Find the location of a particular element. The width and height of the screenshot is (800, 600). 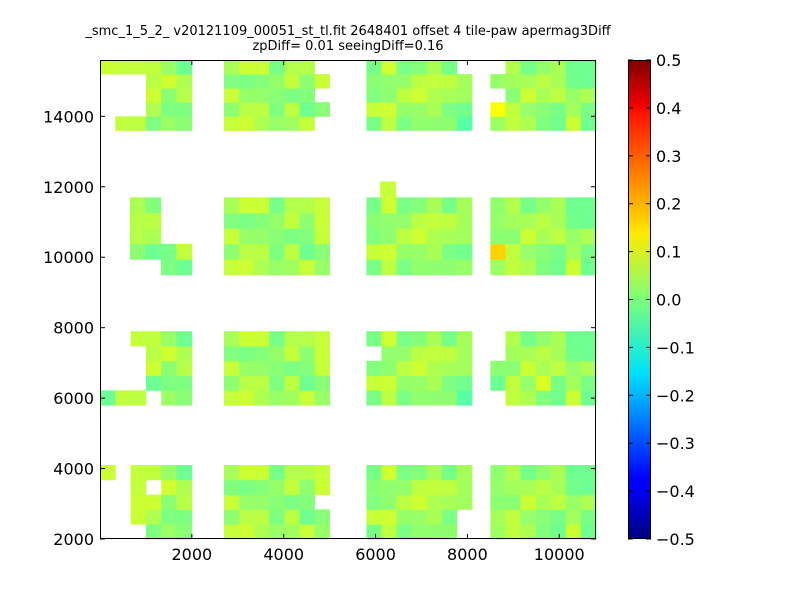

colorbar-tick-label: −0.5 is located at coordinates (675, 539).